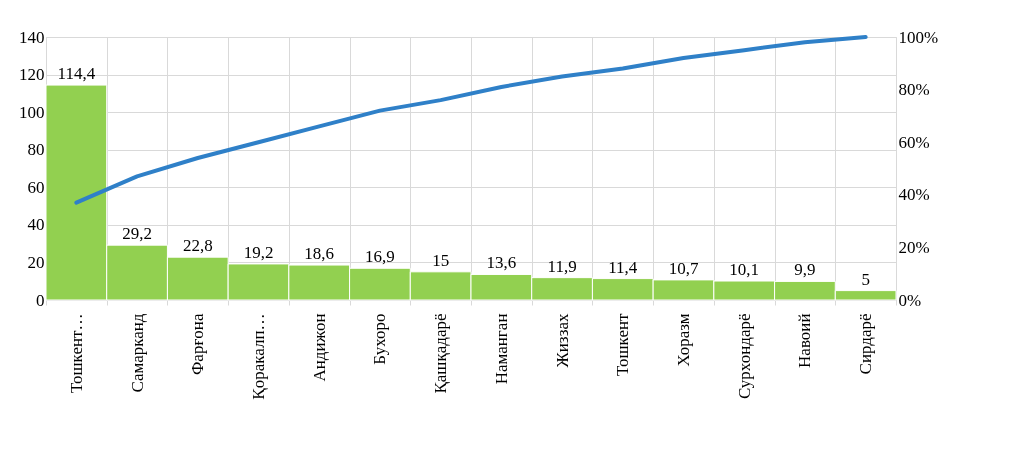 The width and height of the screenshot is (1012, 464). I want to click on data-label: 16,9, so click(380, 257).